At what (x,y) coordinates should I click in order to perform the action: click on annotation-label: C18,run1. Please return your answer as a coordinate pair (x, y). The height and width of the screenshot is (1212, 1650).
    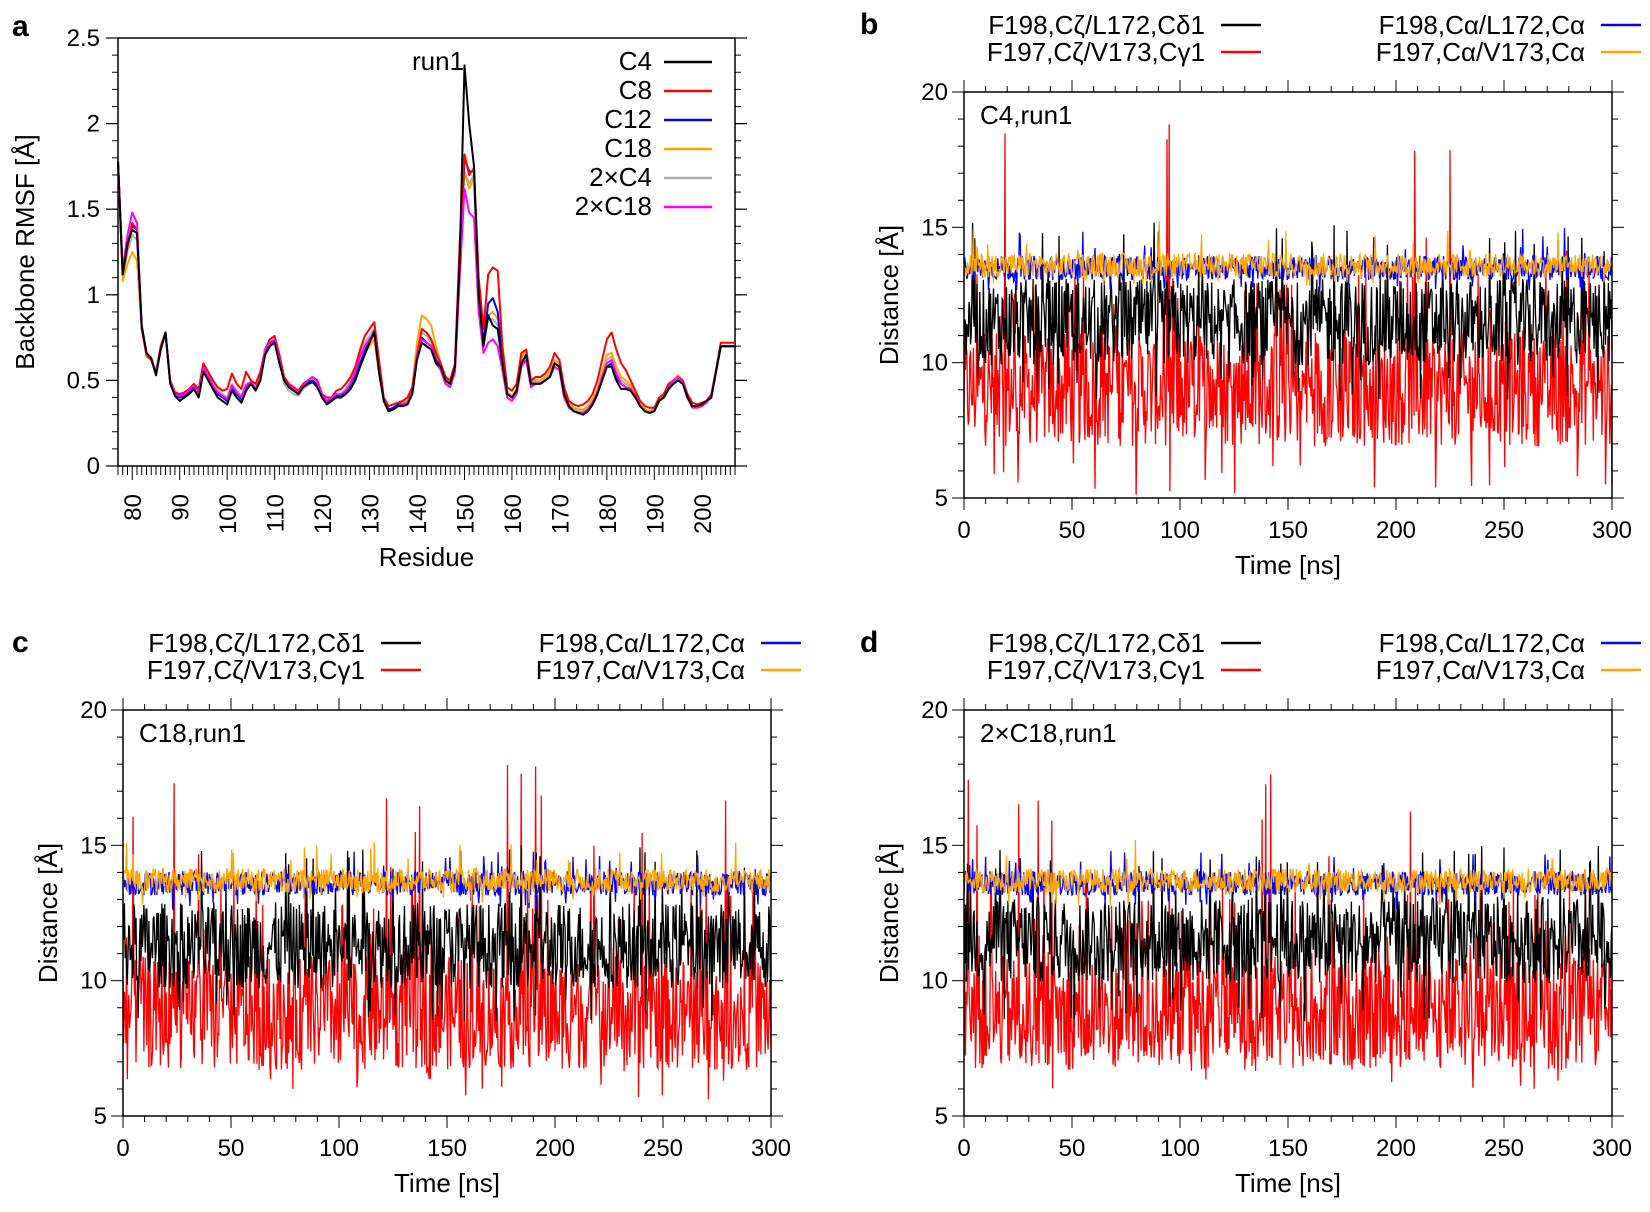
    Looking at the image, I should click on (192, 733).